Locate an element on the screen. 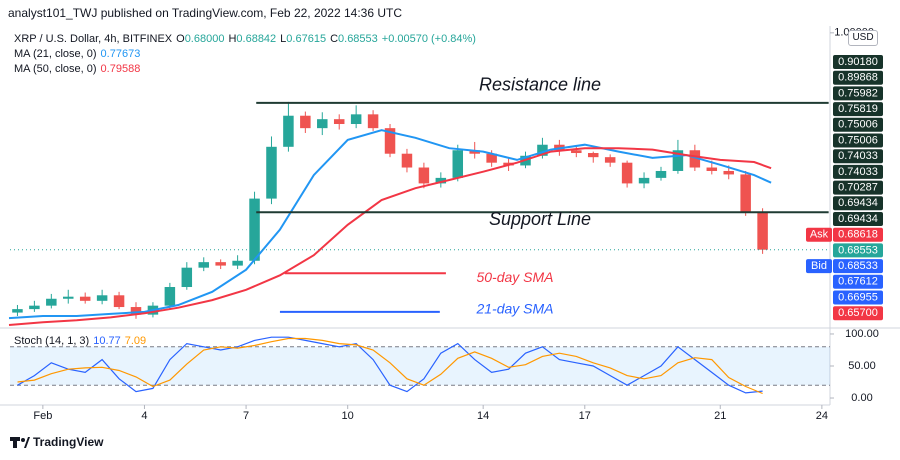 This screenshot has width=900, height=460. price-badge-label: 0.75006 is located at coordinates (858, 140).